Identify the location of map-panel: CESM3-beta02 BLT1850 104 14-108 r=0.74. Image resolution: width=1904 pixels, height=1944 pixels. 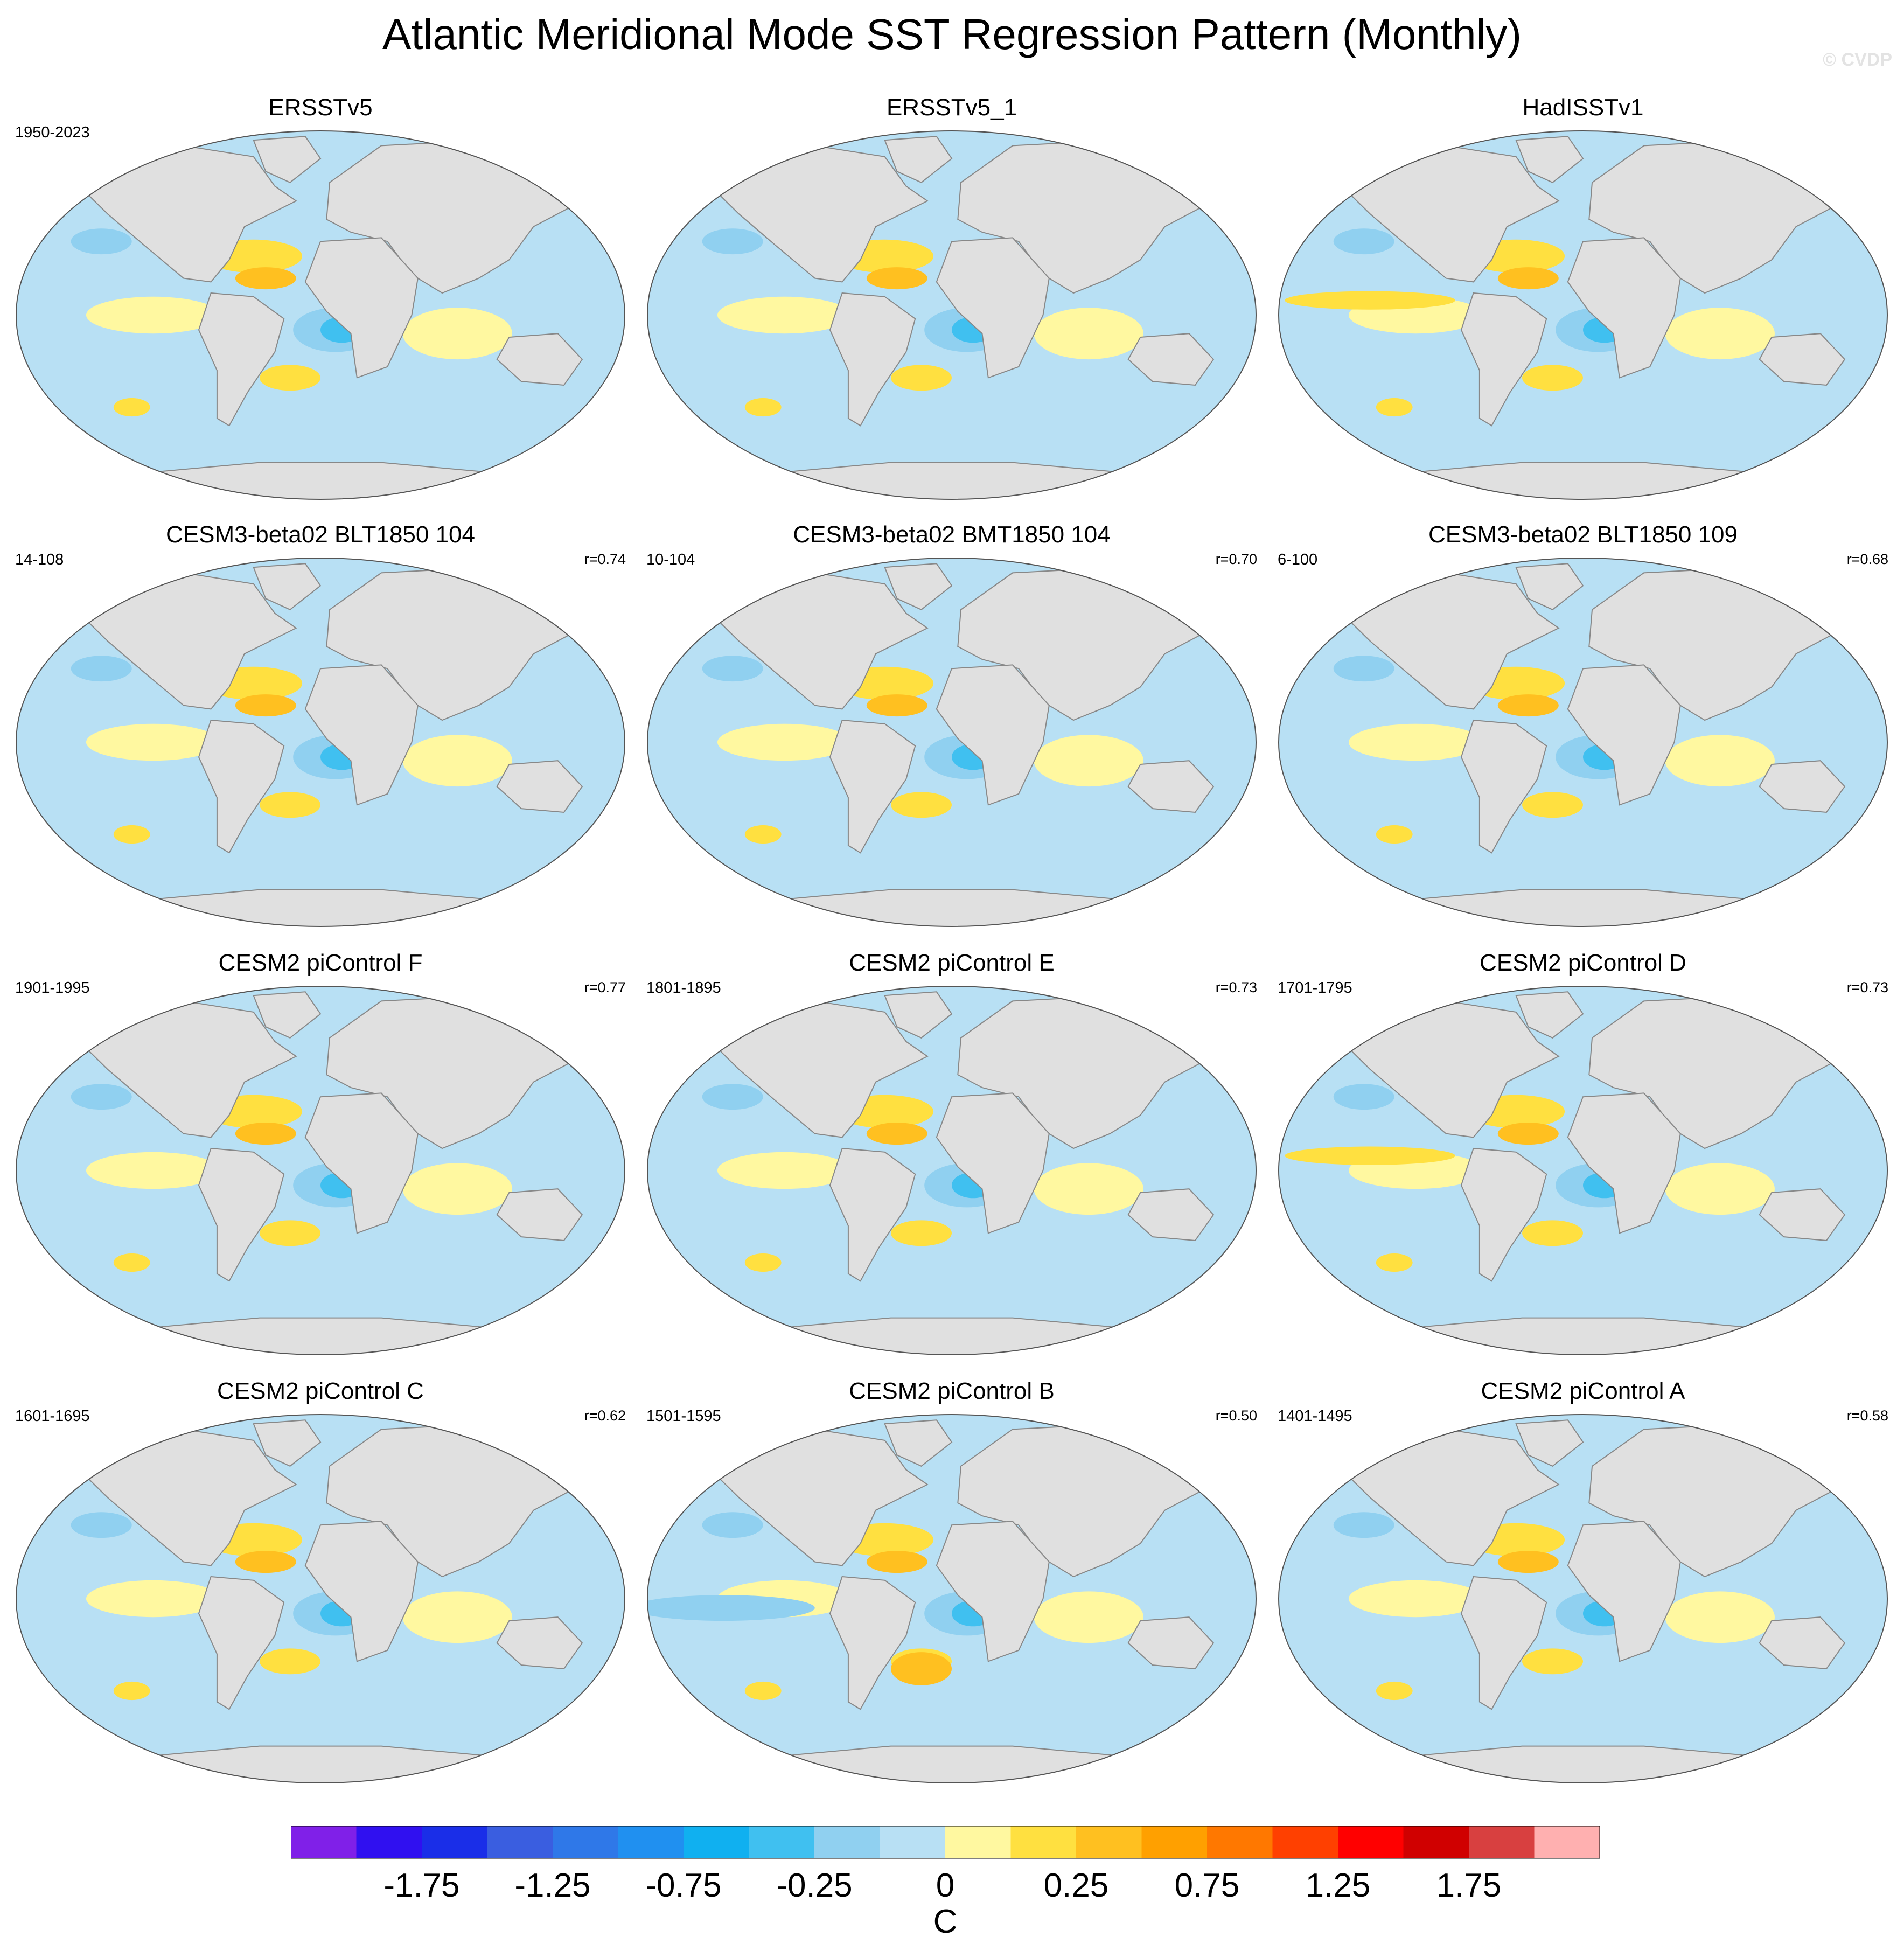
(320, 735).